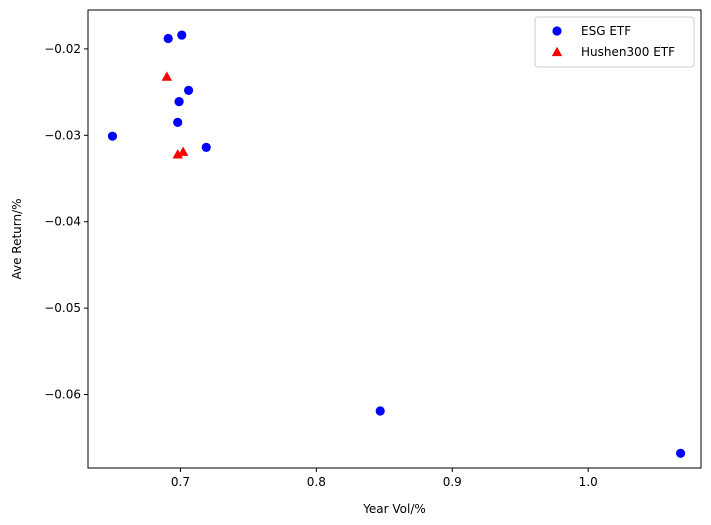 The width and height of the screenshot is (711, 525). I want to click on x-axis-label: Year Vol/%, so click(394, 509).